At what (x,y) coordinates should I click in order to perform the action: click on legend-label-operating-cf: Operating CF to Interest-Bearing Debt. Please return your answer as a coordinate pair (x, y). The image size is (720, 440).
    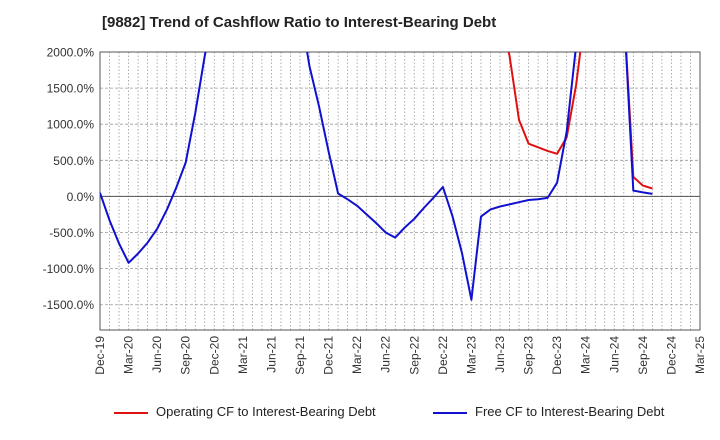
    Looking at the image, I should click on (266, 411).